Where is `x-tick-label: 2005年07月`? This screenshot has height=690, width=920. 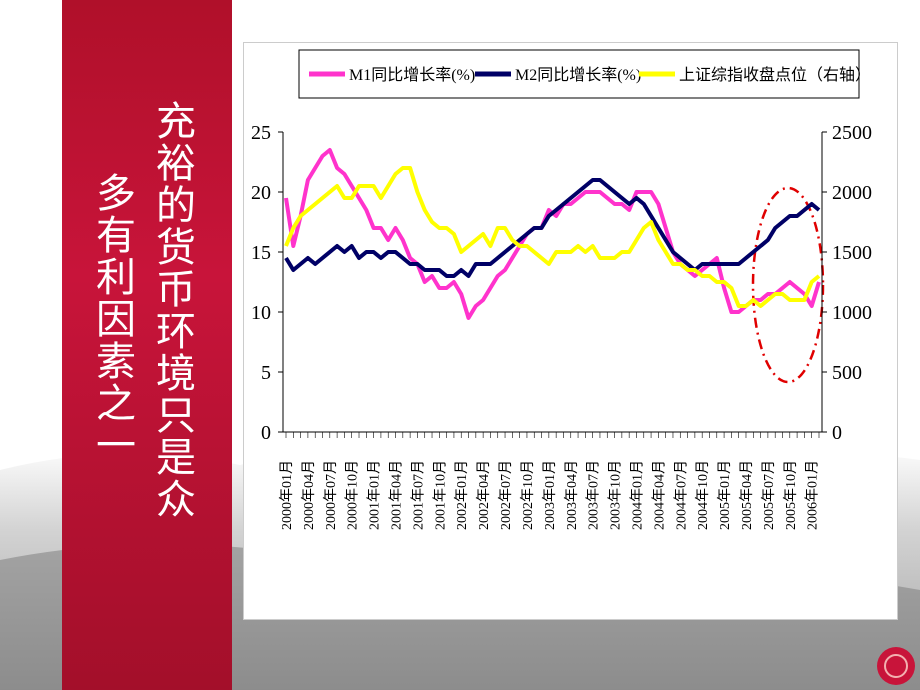
x-tick-label: 2005年07月 is located at coordinates (769, 495).